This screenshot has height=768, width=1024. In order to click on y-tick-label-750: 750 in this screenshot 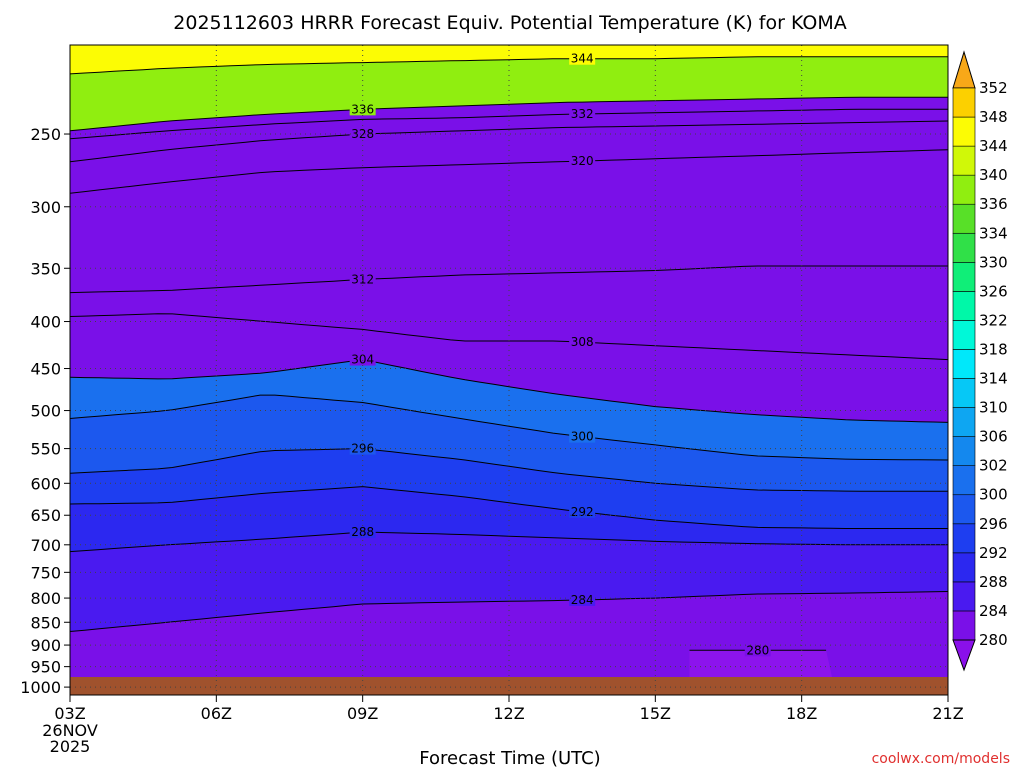, I will do `click(45, 572)`.